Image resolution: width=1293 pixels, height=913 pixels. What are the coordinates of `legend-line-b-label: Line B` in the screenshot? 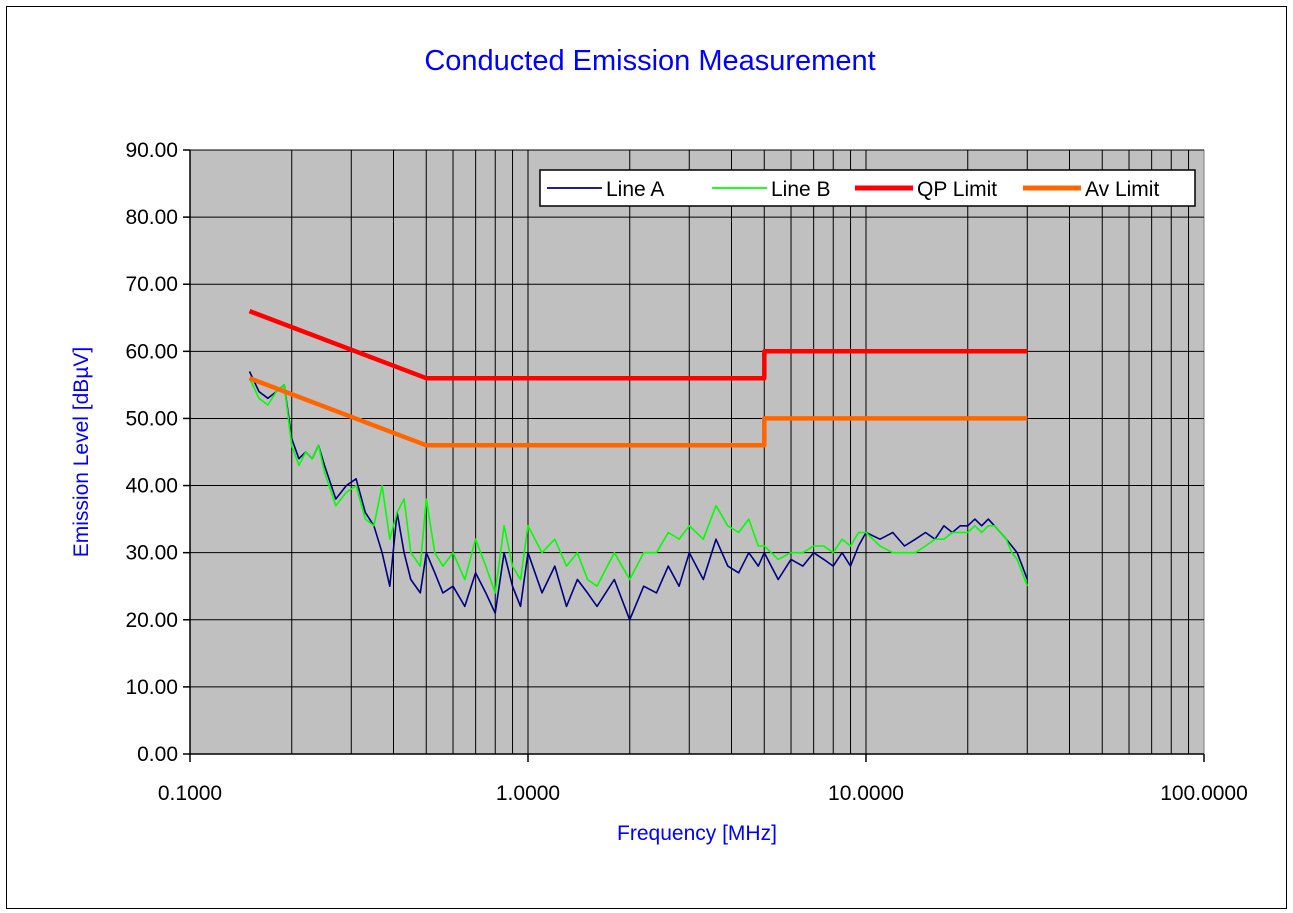 It's located at (801, 189).